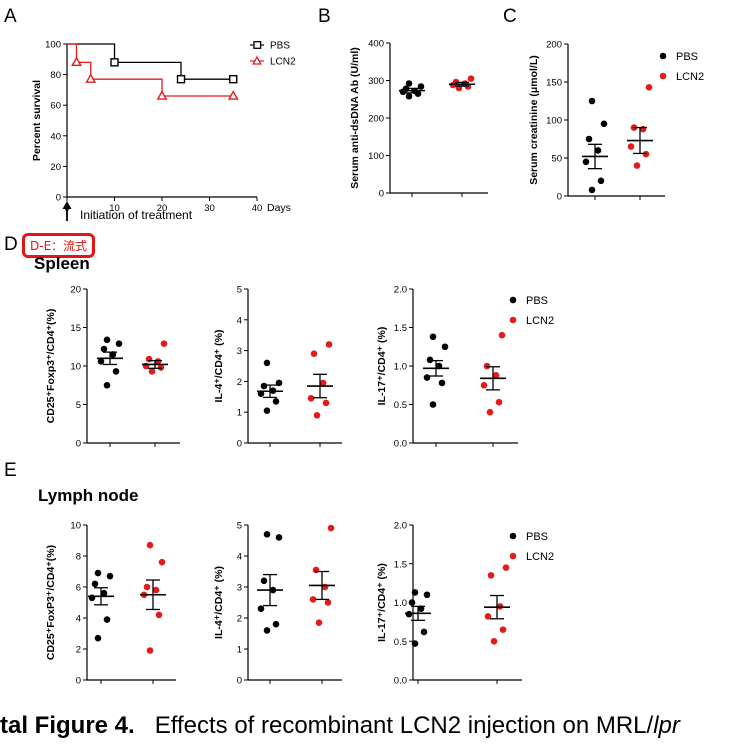 This screenshot has width=741, height=745. I want to click on x-tick-label: 10, so click(114, 208).